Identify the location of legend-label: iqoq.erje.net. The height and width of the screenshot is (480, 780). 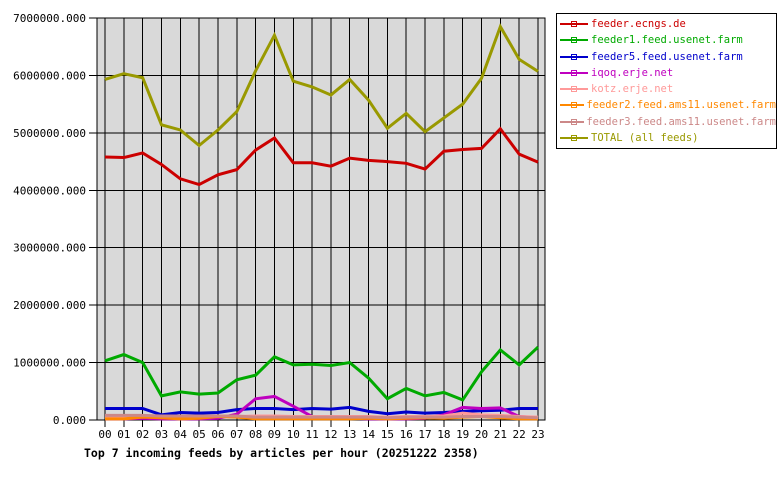
(632, 72).